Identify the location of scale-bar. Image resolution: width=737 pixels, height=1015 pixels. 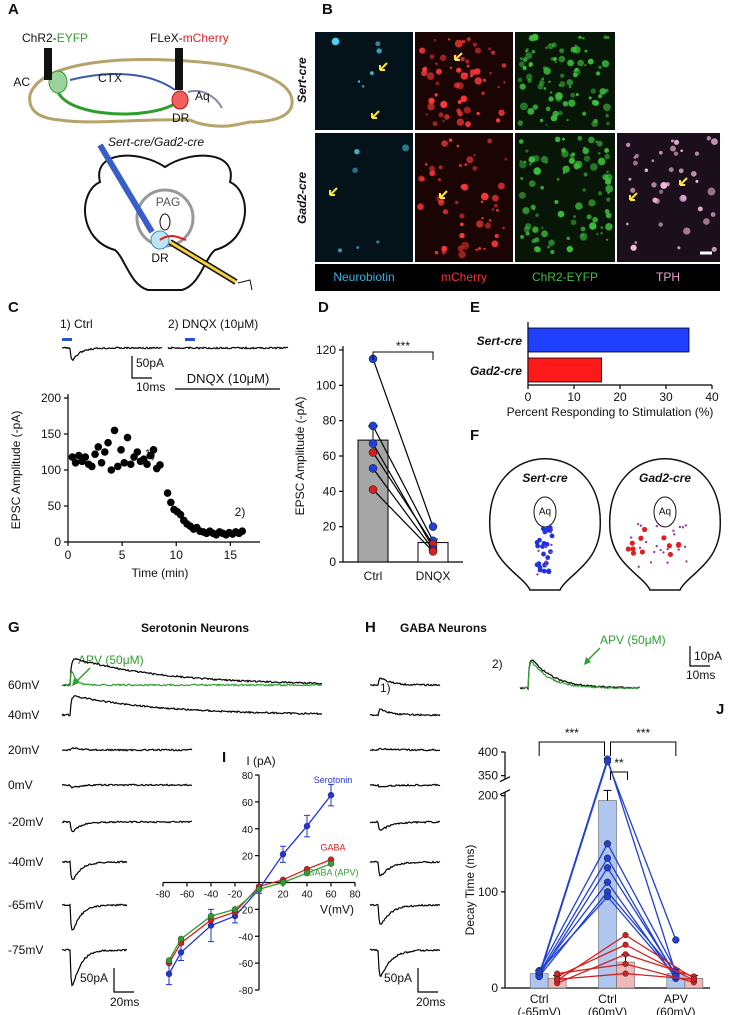
(141, 367).